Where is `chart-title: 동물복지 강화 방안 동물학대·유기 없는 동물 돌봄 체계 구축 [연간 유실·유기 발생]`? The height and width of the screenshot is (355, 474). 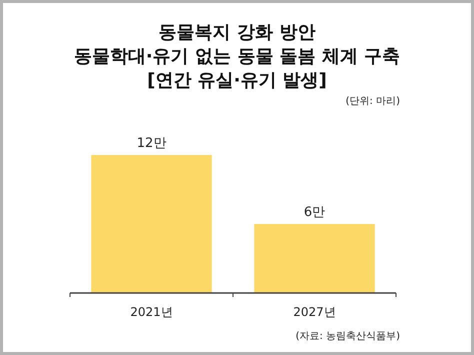 chart-title: 동물복지 강화 방안 동물학대·유기 없는 동물 돌봄 체계 구축 [연간 유실·유기 발생] is located at coordinates (237, 56).